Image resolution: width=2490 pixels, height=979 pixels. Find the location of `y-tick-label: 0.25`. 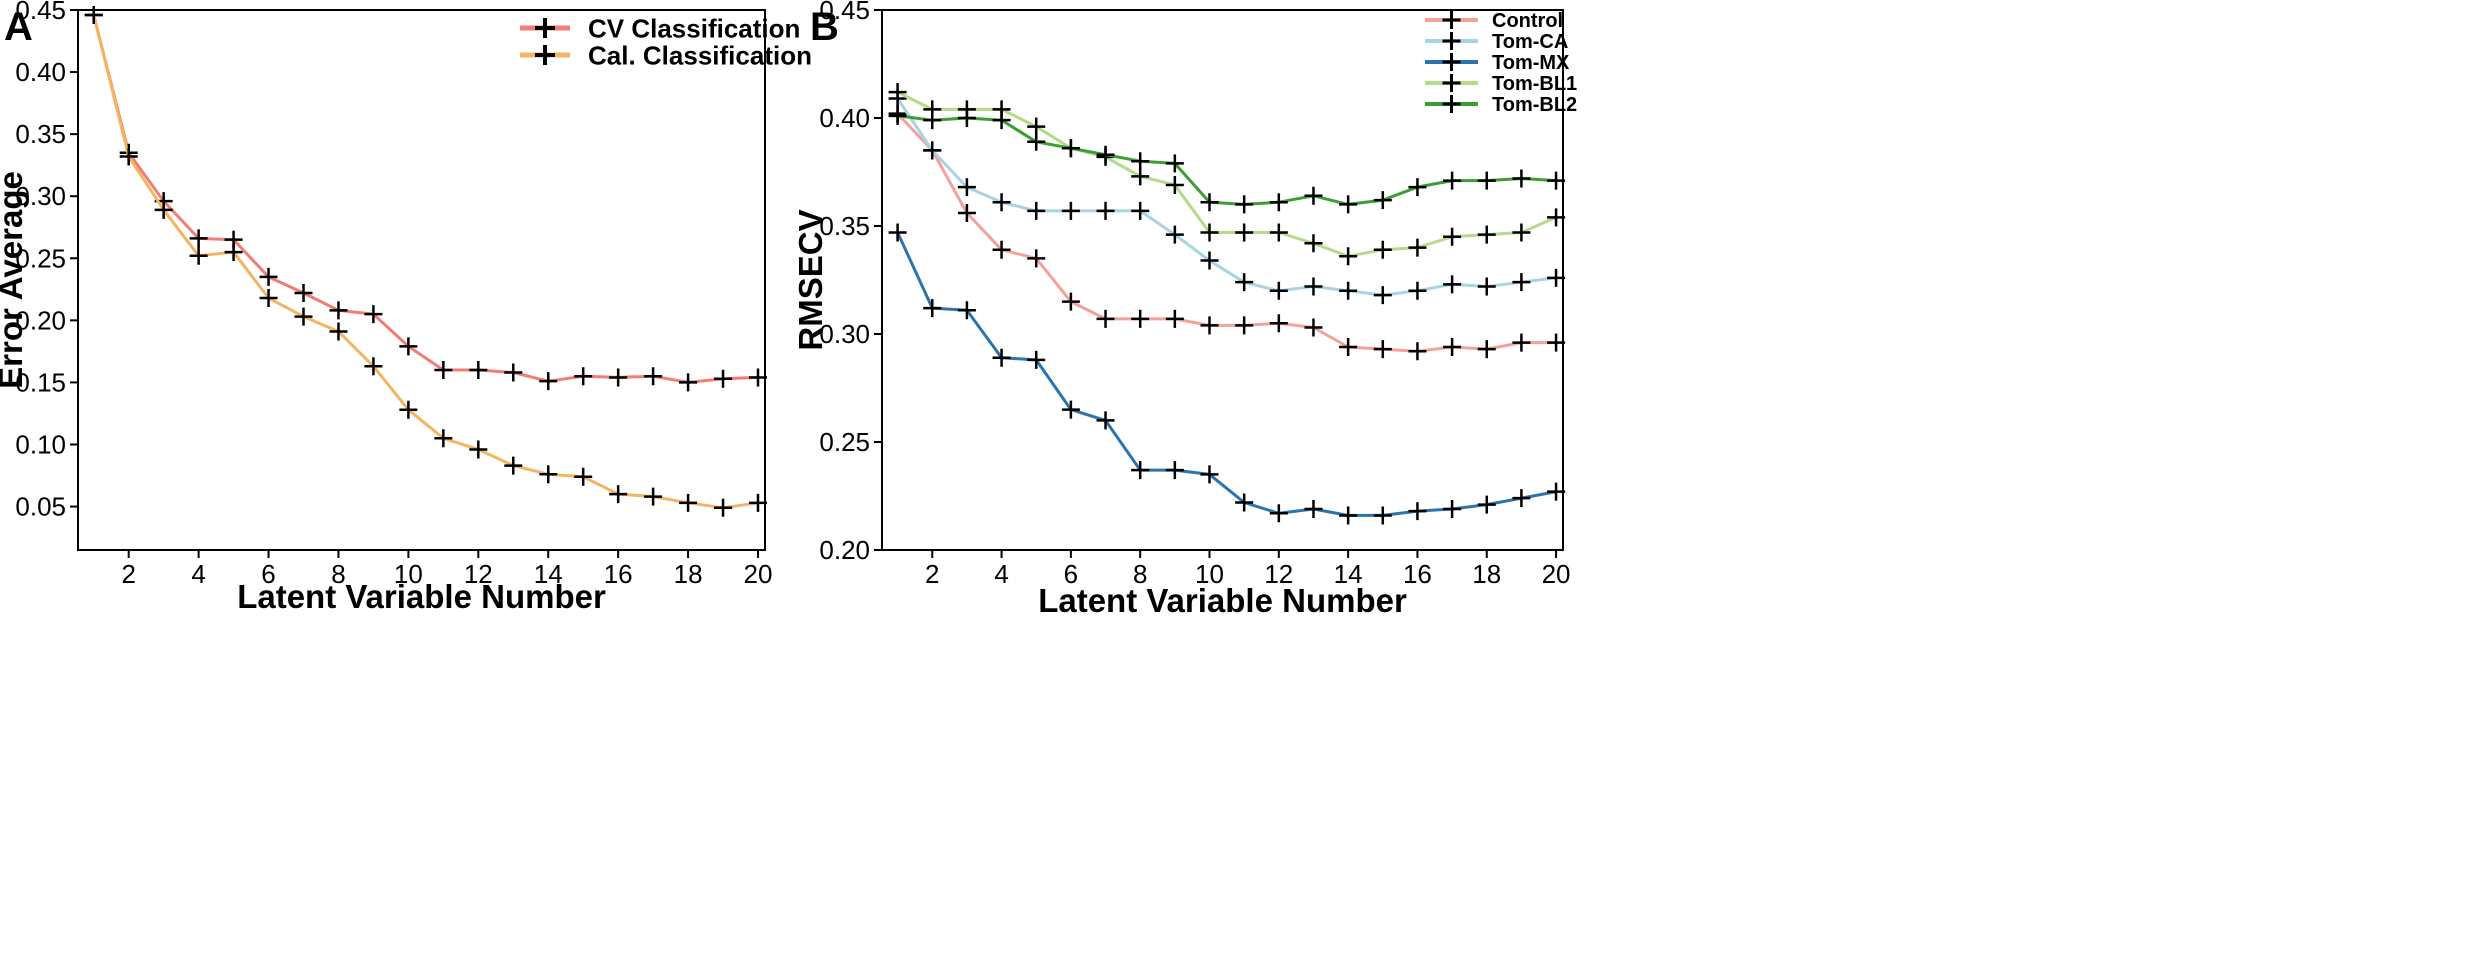

y-tick-label: 0.25 is located at coordinates (40, 258).